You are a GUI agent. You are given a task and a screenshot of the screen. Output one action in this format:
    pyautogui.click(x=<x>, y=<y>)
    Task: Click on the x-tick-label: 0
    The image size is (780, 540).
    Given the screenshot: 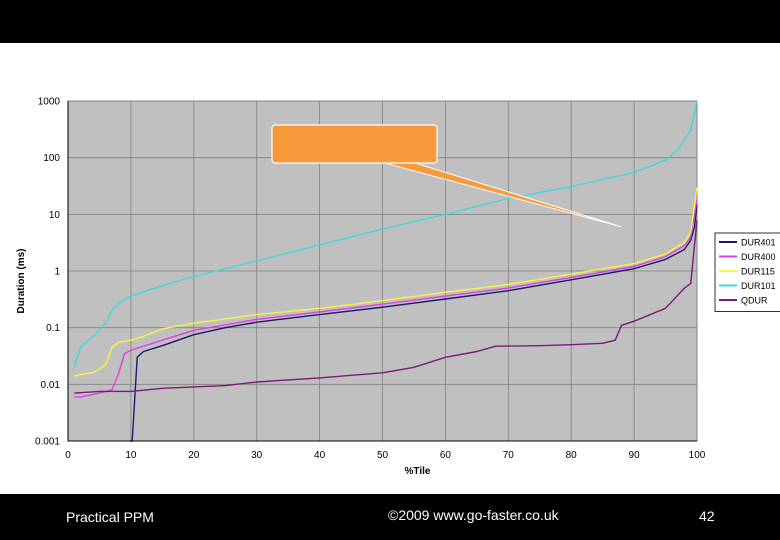 What is the action you would take?
    pyautogui.click(x=68, y=455)
    